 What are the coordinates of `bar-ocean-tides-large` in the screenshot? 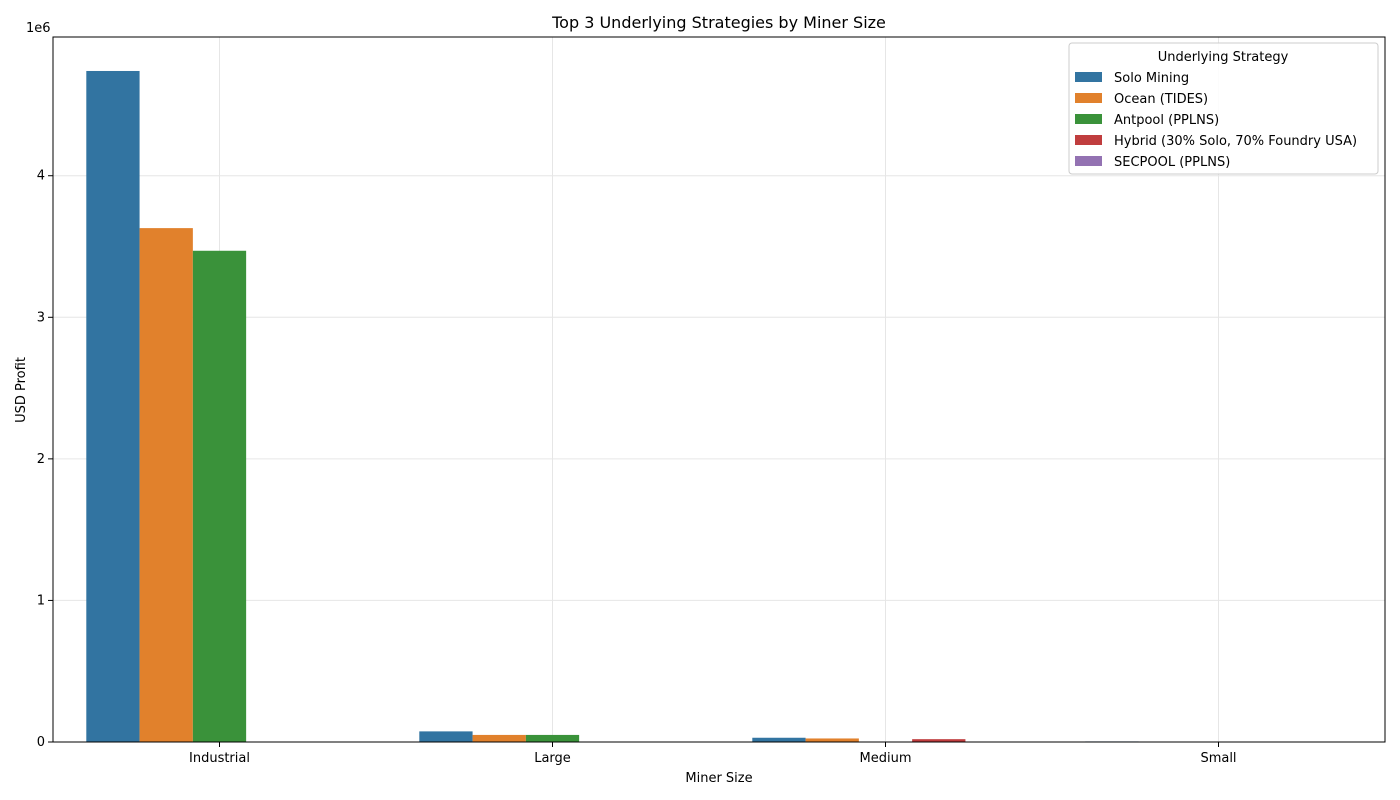 It's located at (499, 738).